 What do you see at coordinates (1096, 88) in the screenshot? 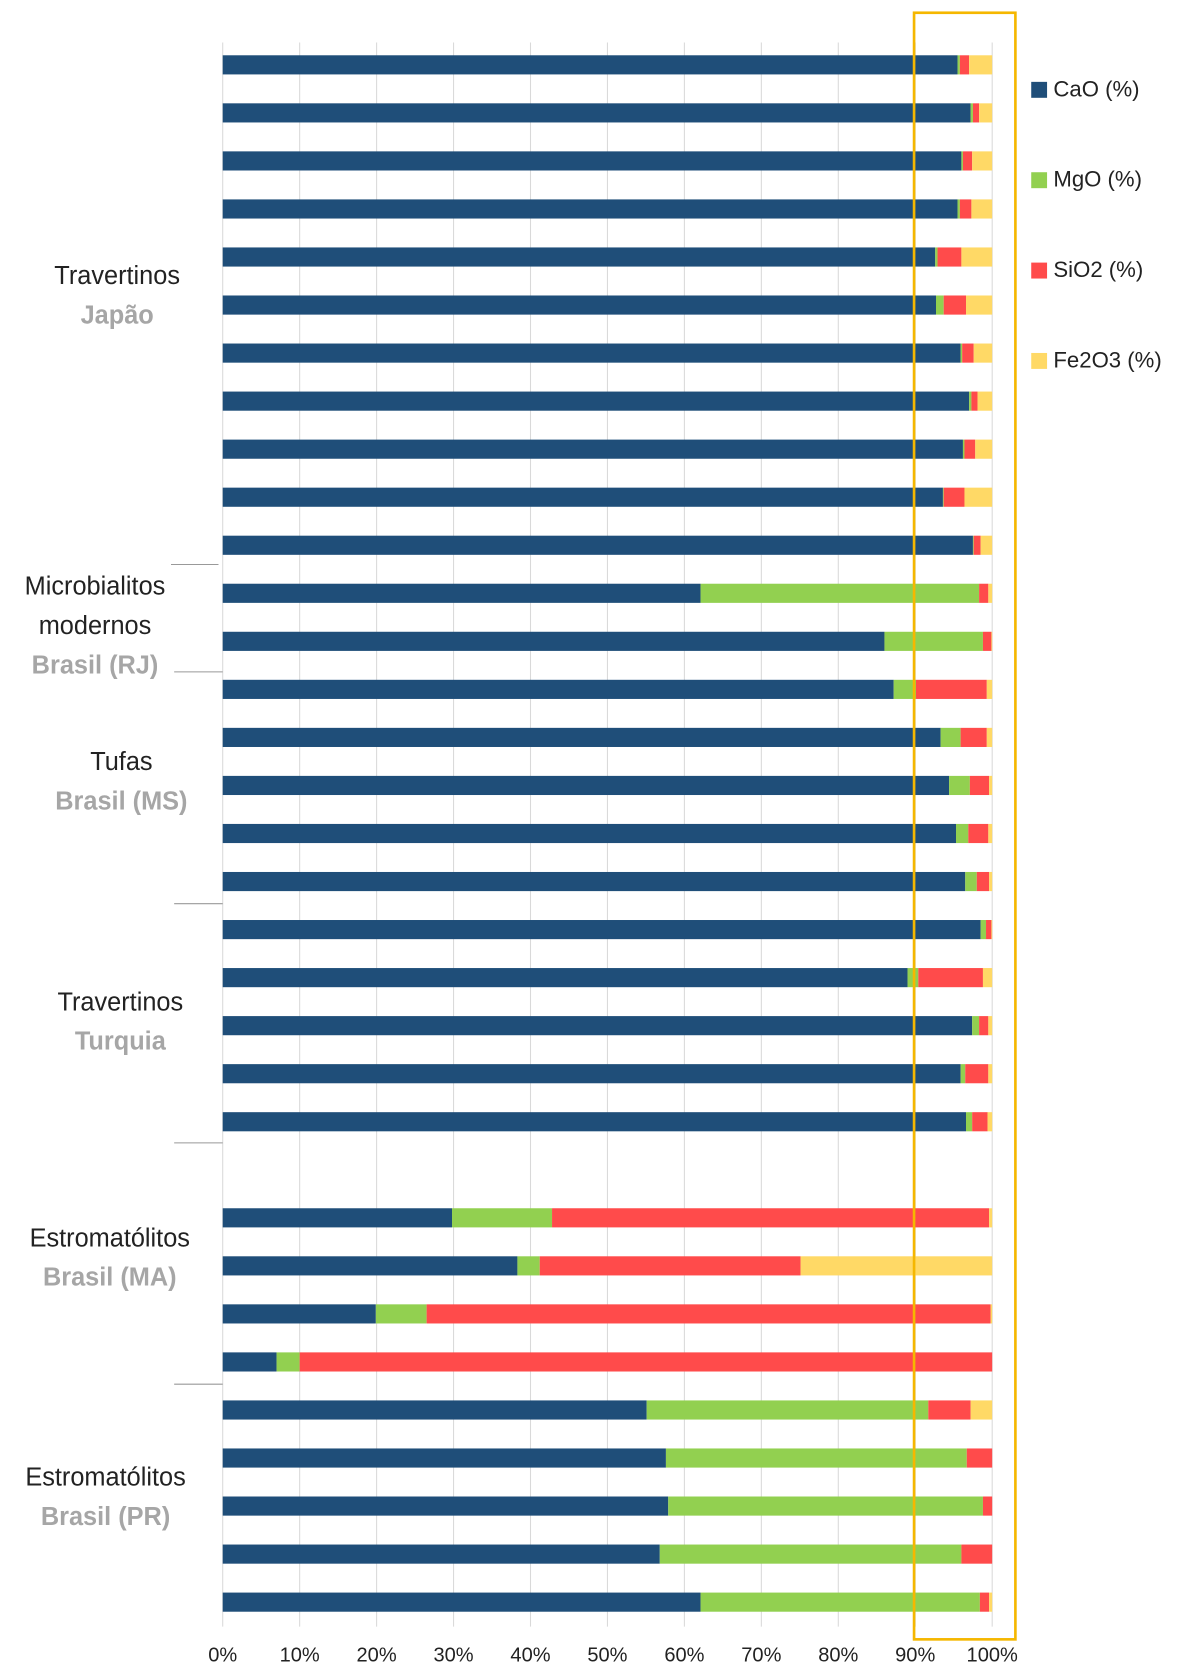
I see `legend-label: CaO (%)` at bounding box center [1096, 88].